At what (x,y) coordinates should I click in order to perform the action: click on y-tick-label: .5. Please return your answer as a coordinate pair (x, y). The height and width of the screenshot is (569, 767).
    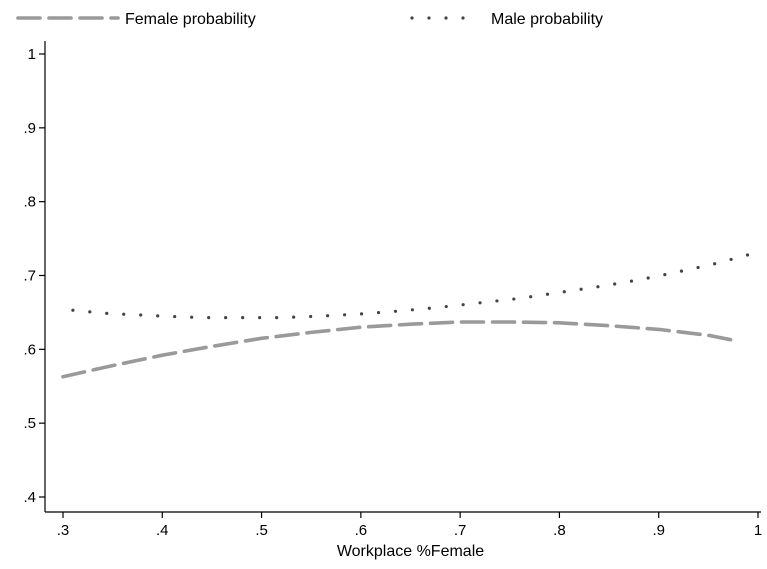
    Looking at the image, I should click on (29, 423).